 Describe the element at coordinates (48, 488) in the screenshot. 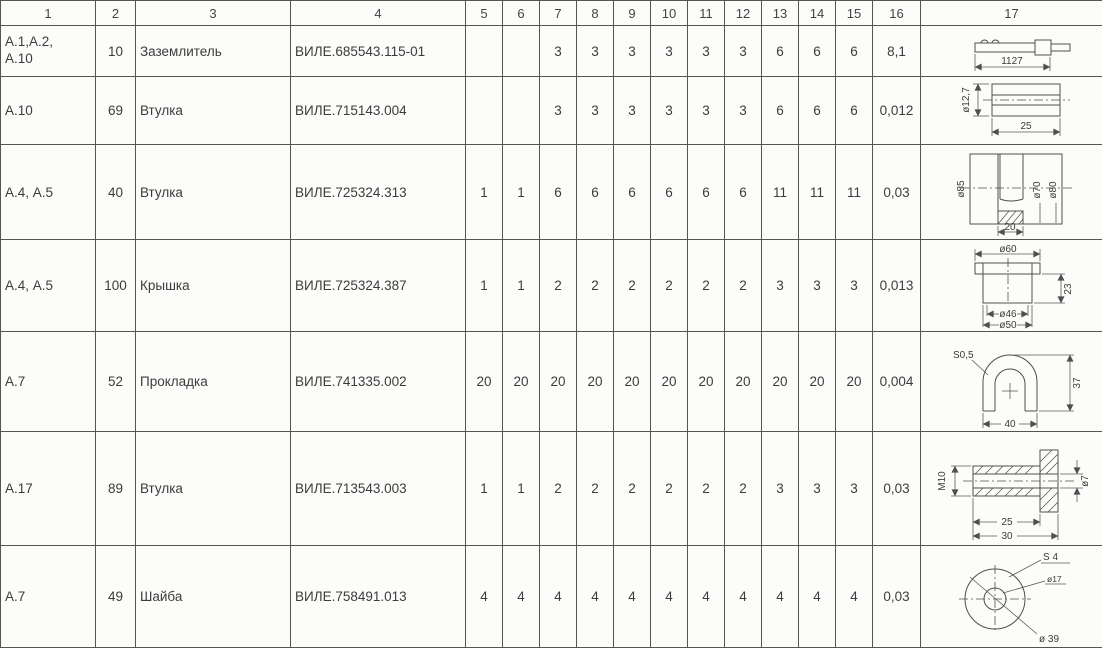

I see `where-used-cell: А.17` at that location.